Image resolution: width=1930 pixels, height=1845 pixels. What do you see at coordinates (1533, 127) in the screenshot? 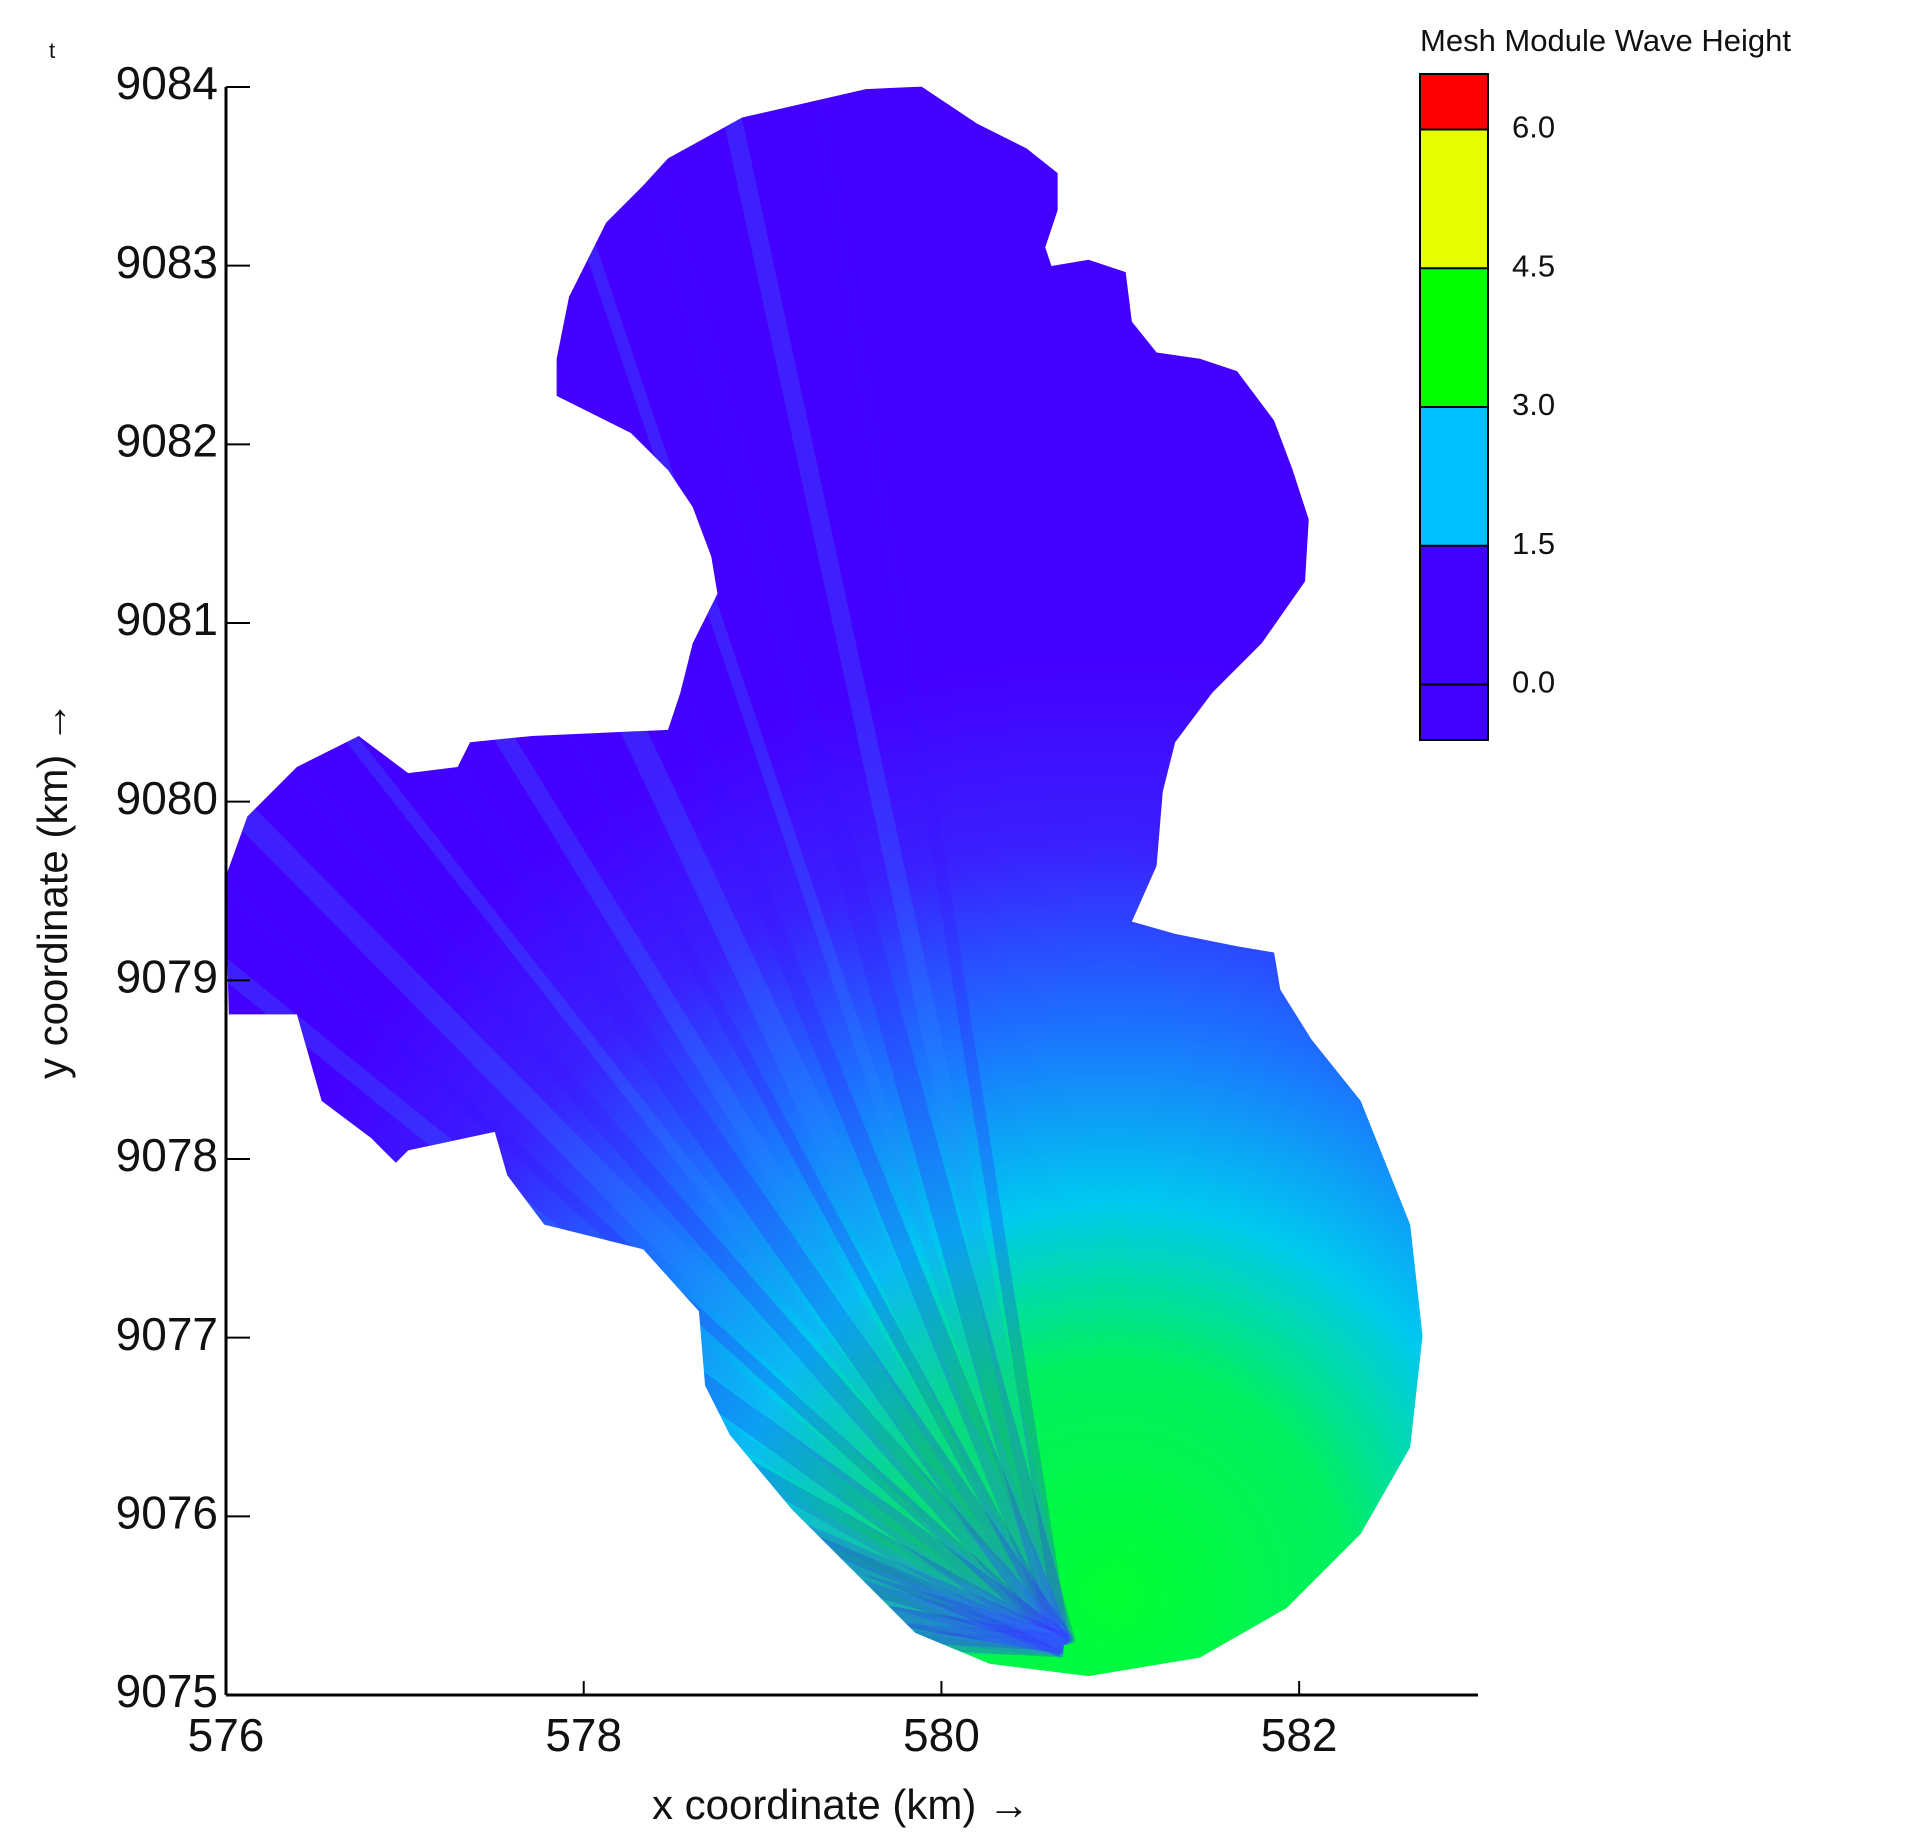
I see `colorbar-tick-label: 6.0` at bounding box center [1533, 127].